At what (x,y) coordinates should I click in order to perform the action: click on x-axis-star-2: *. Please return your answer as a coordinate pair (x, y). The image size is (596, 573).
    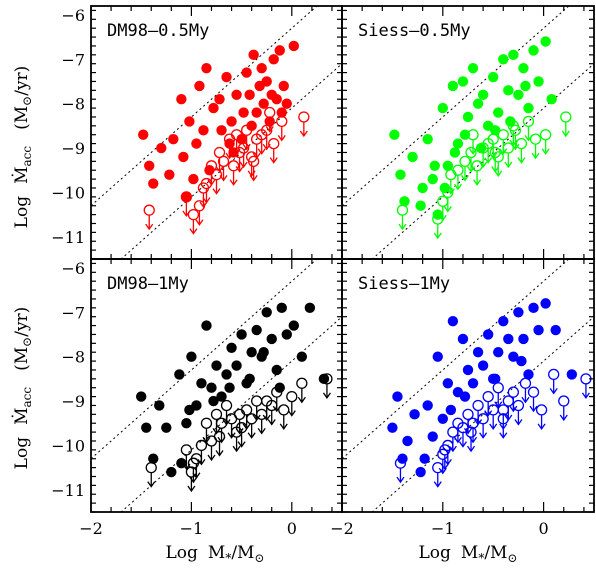
    Looking at the image, I should click on (481, 558).